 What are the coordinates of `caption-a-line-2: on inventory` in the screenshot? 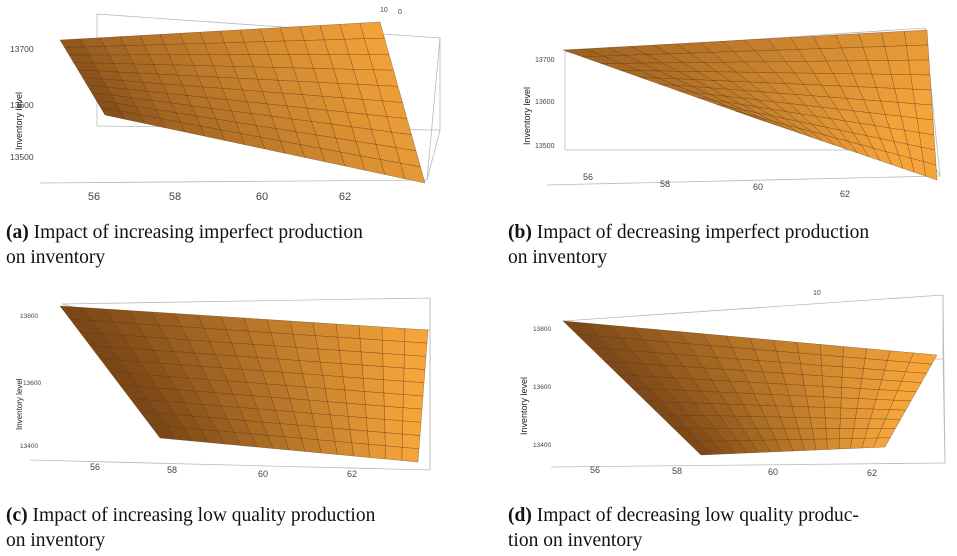 It's located at (56, 257).